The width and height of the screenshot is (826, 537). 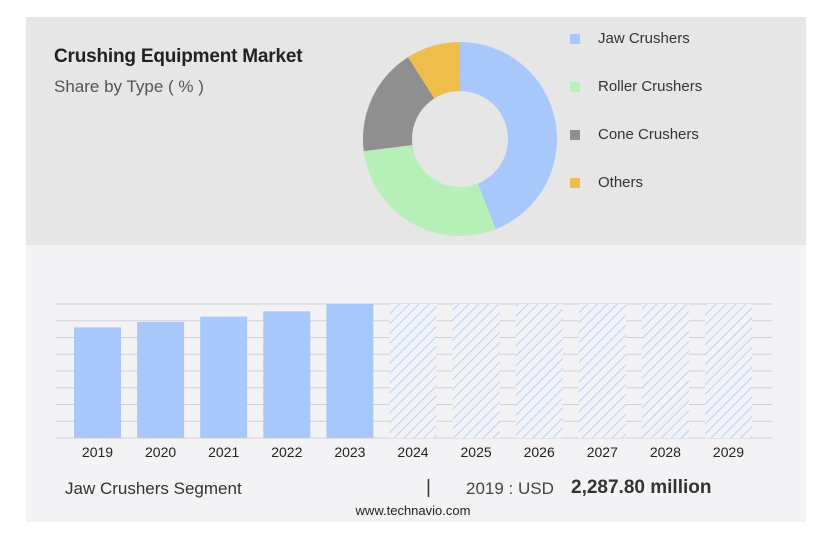 I want to click on donut-chart, so click(x=460, y=139).